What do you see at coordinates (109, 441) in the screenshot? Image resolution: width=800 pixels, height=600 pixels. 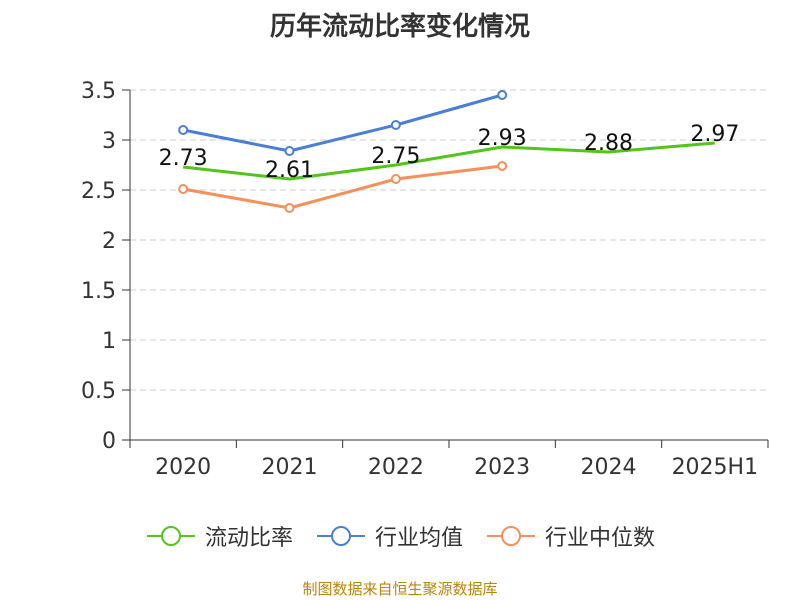 I see `y-tick-label: 0` at bounding box center [109, 441].